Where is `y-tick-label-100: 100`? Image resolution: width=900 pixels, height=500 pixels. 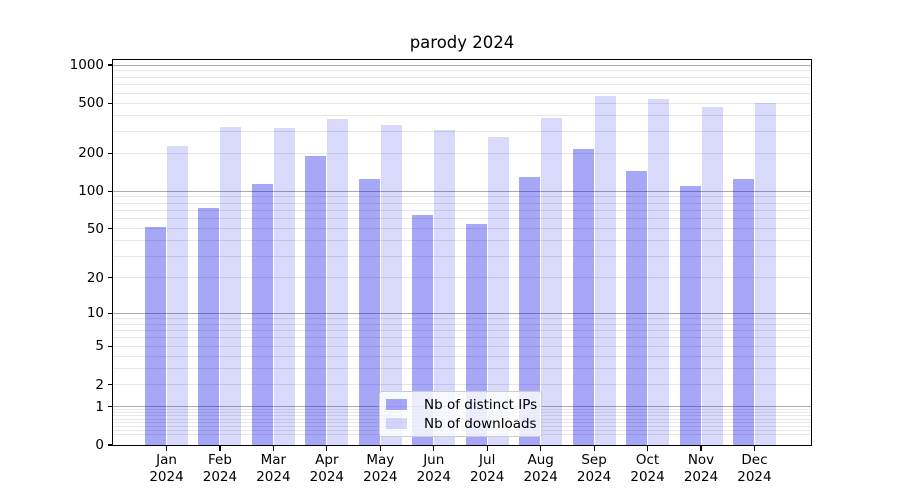 y-tick-label-100: 100 is located at coordinates (91, 191).